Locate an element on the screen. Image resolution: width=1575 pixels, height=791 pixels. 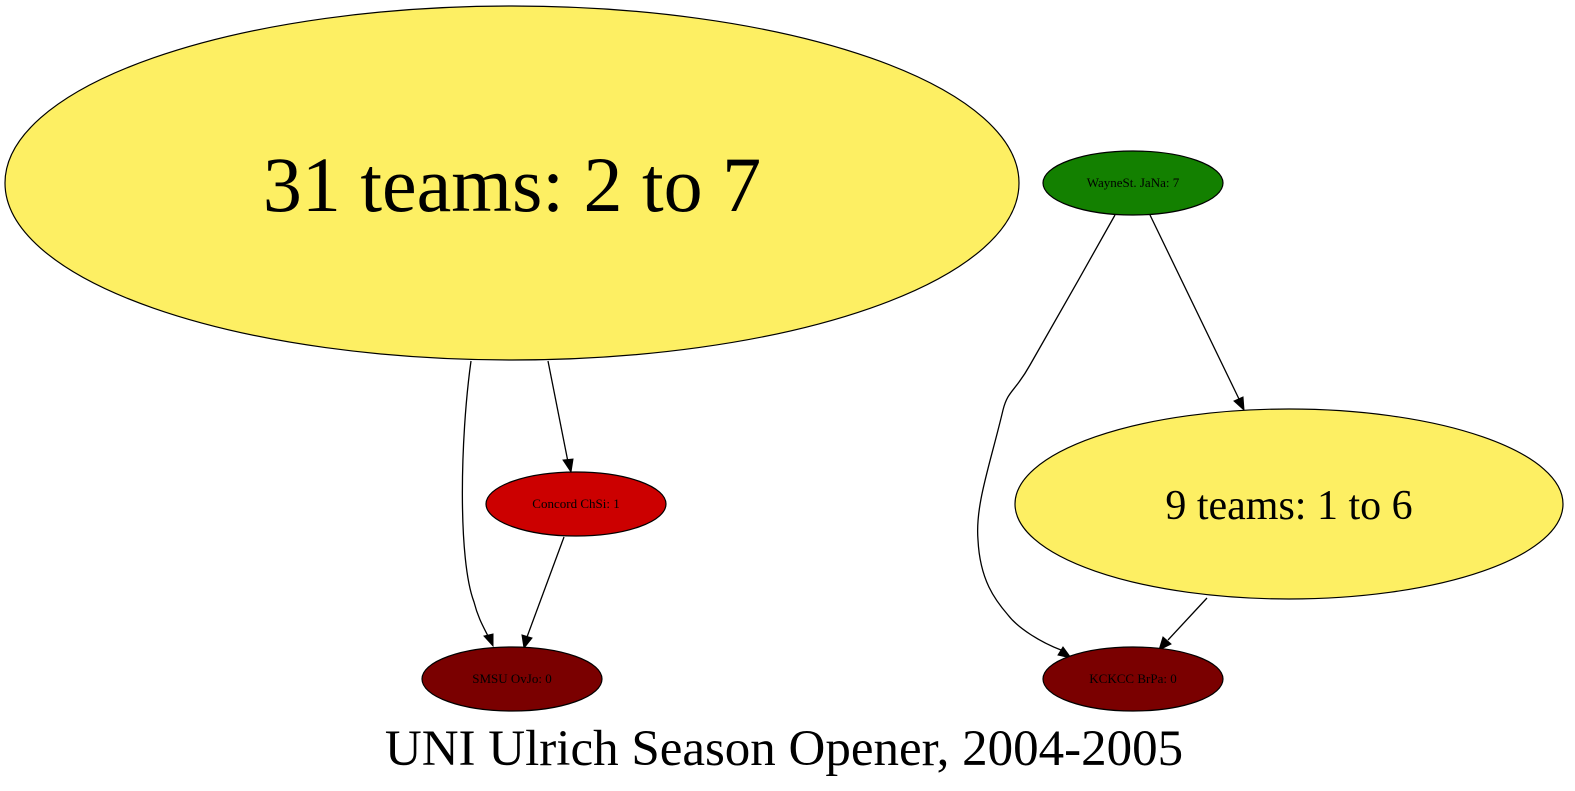
node-small-group: 9 teams: 1 to 6 is located at coordinates (1289, 504).